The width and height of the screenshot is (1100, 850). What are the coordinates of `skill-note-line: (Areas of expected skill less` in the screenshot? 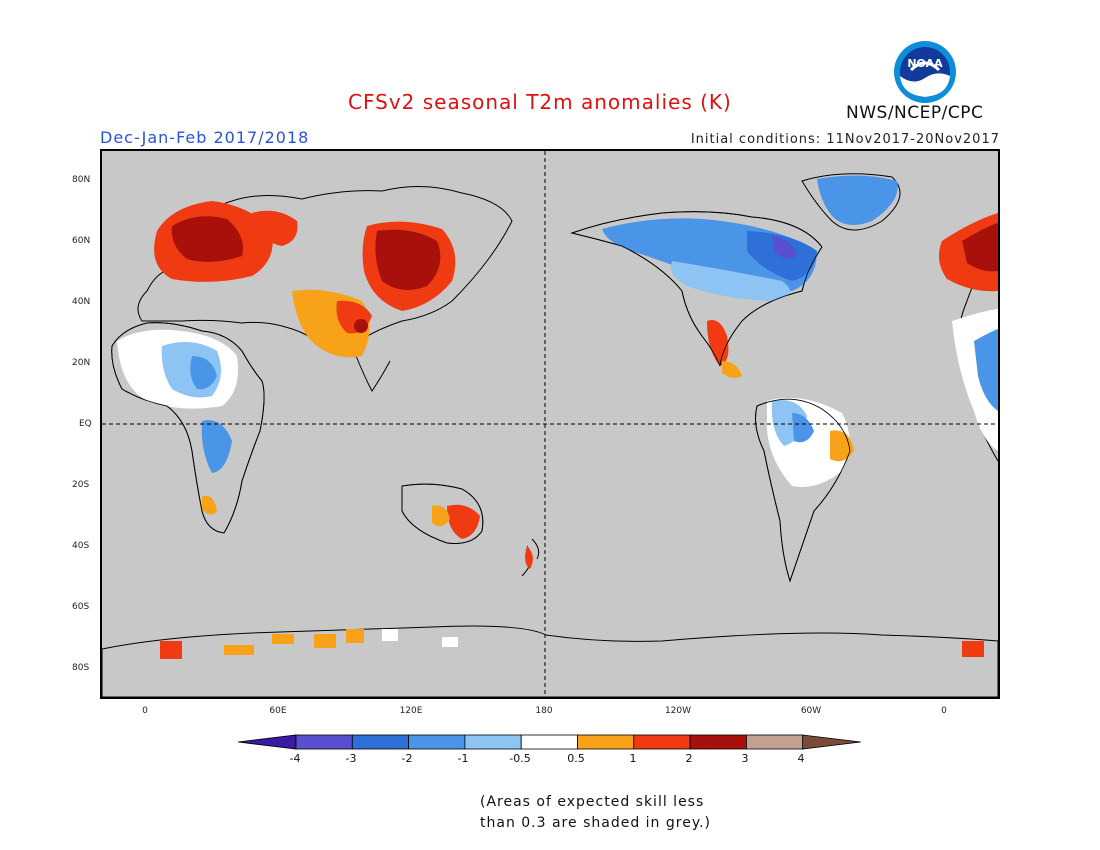 It's located at (592, 802).